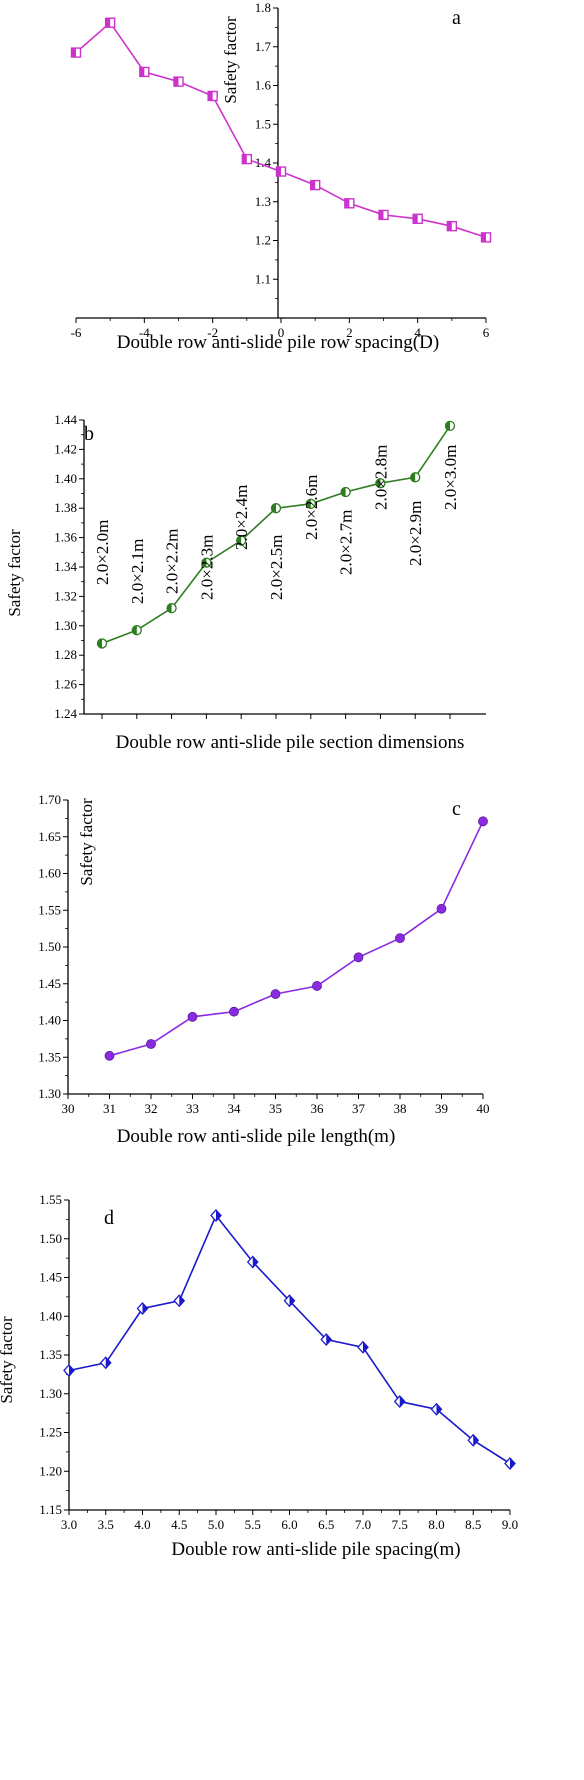 This screenshot has width=584, height=1780. I want to click on y-tick-label: 1.1, so click(263, 278).